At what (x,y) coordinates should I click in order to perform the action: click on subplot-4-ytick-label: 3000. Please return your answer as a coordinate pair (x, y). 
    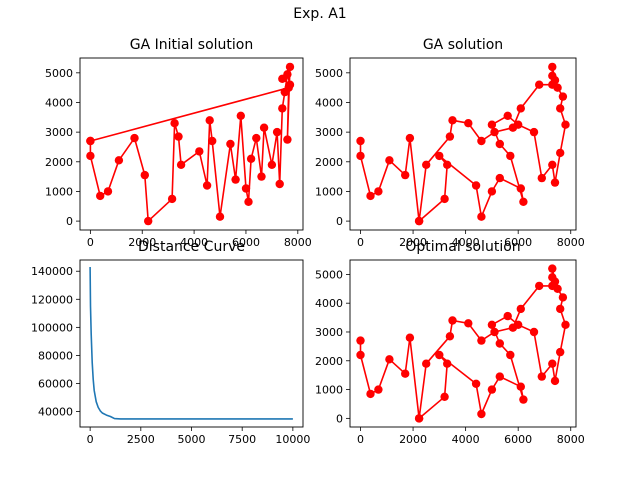
    Looking at the image, I should click on (329, 332).